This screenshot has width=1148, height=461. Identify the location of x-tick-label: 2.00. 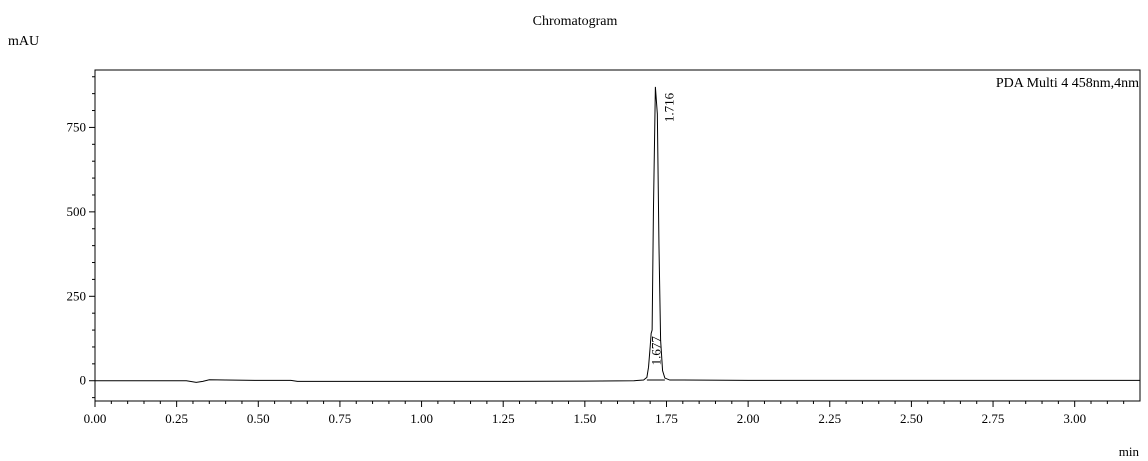
(748, 418).